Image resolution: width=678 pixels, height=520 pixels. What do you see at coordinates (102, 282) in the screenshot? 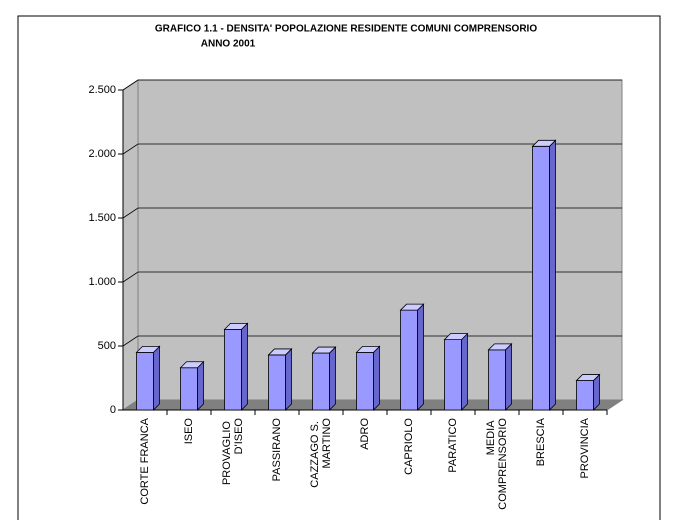
I see `y-tick-label: 1.000` at bounding box center [102, 282].